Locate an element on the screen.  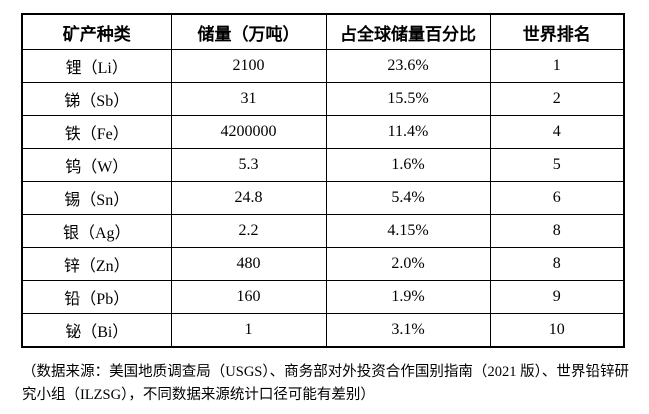
cell-mineral: 银（Ag） is located at coordinates (96, 231).